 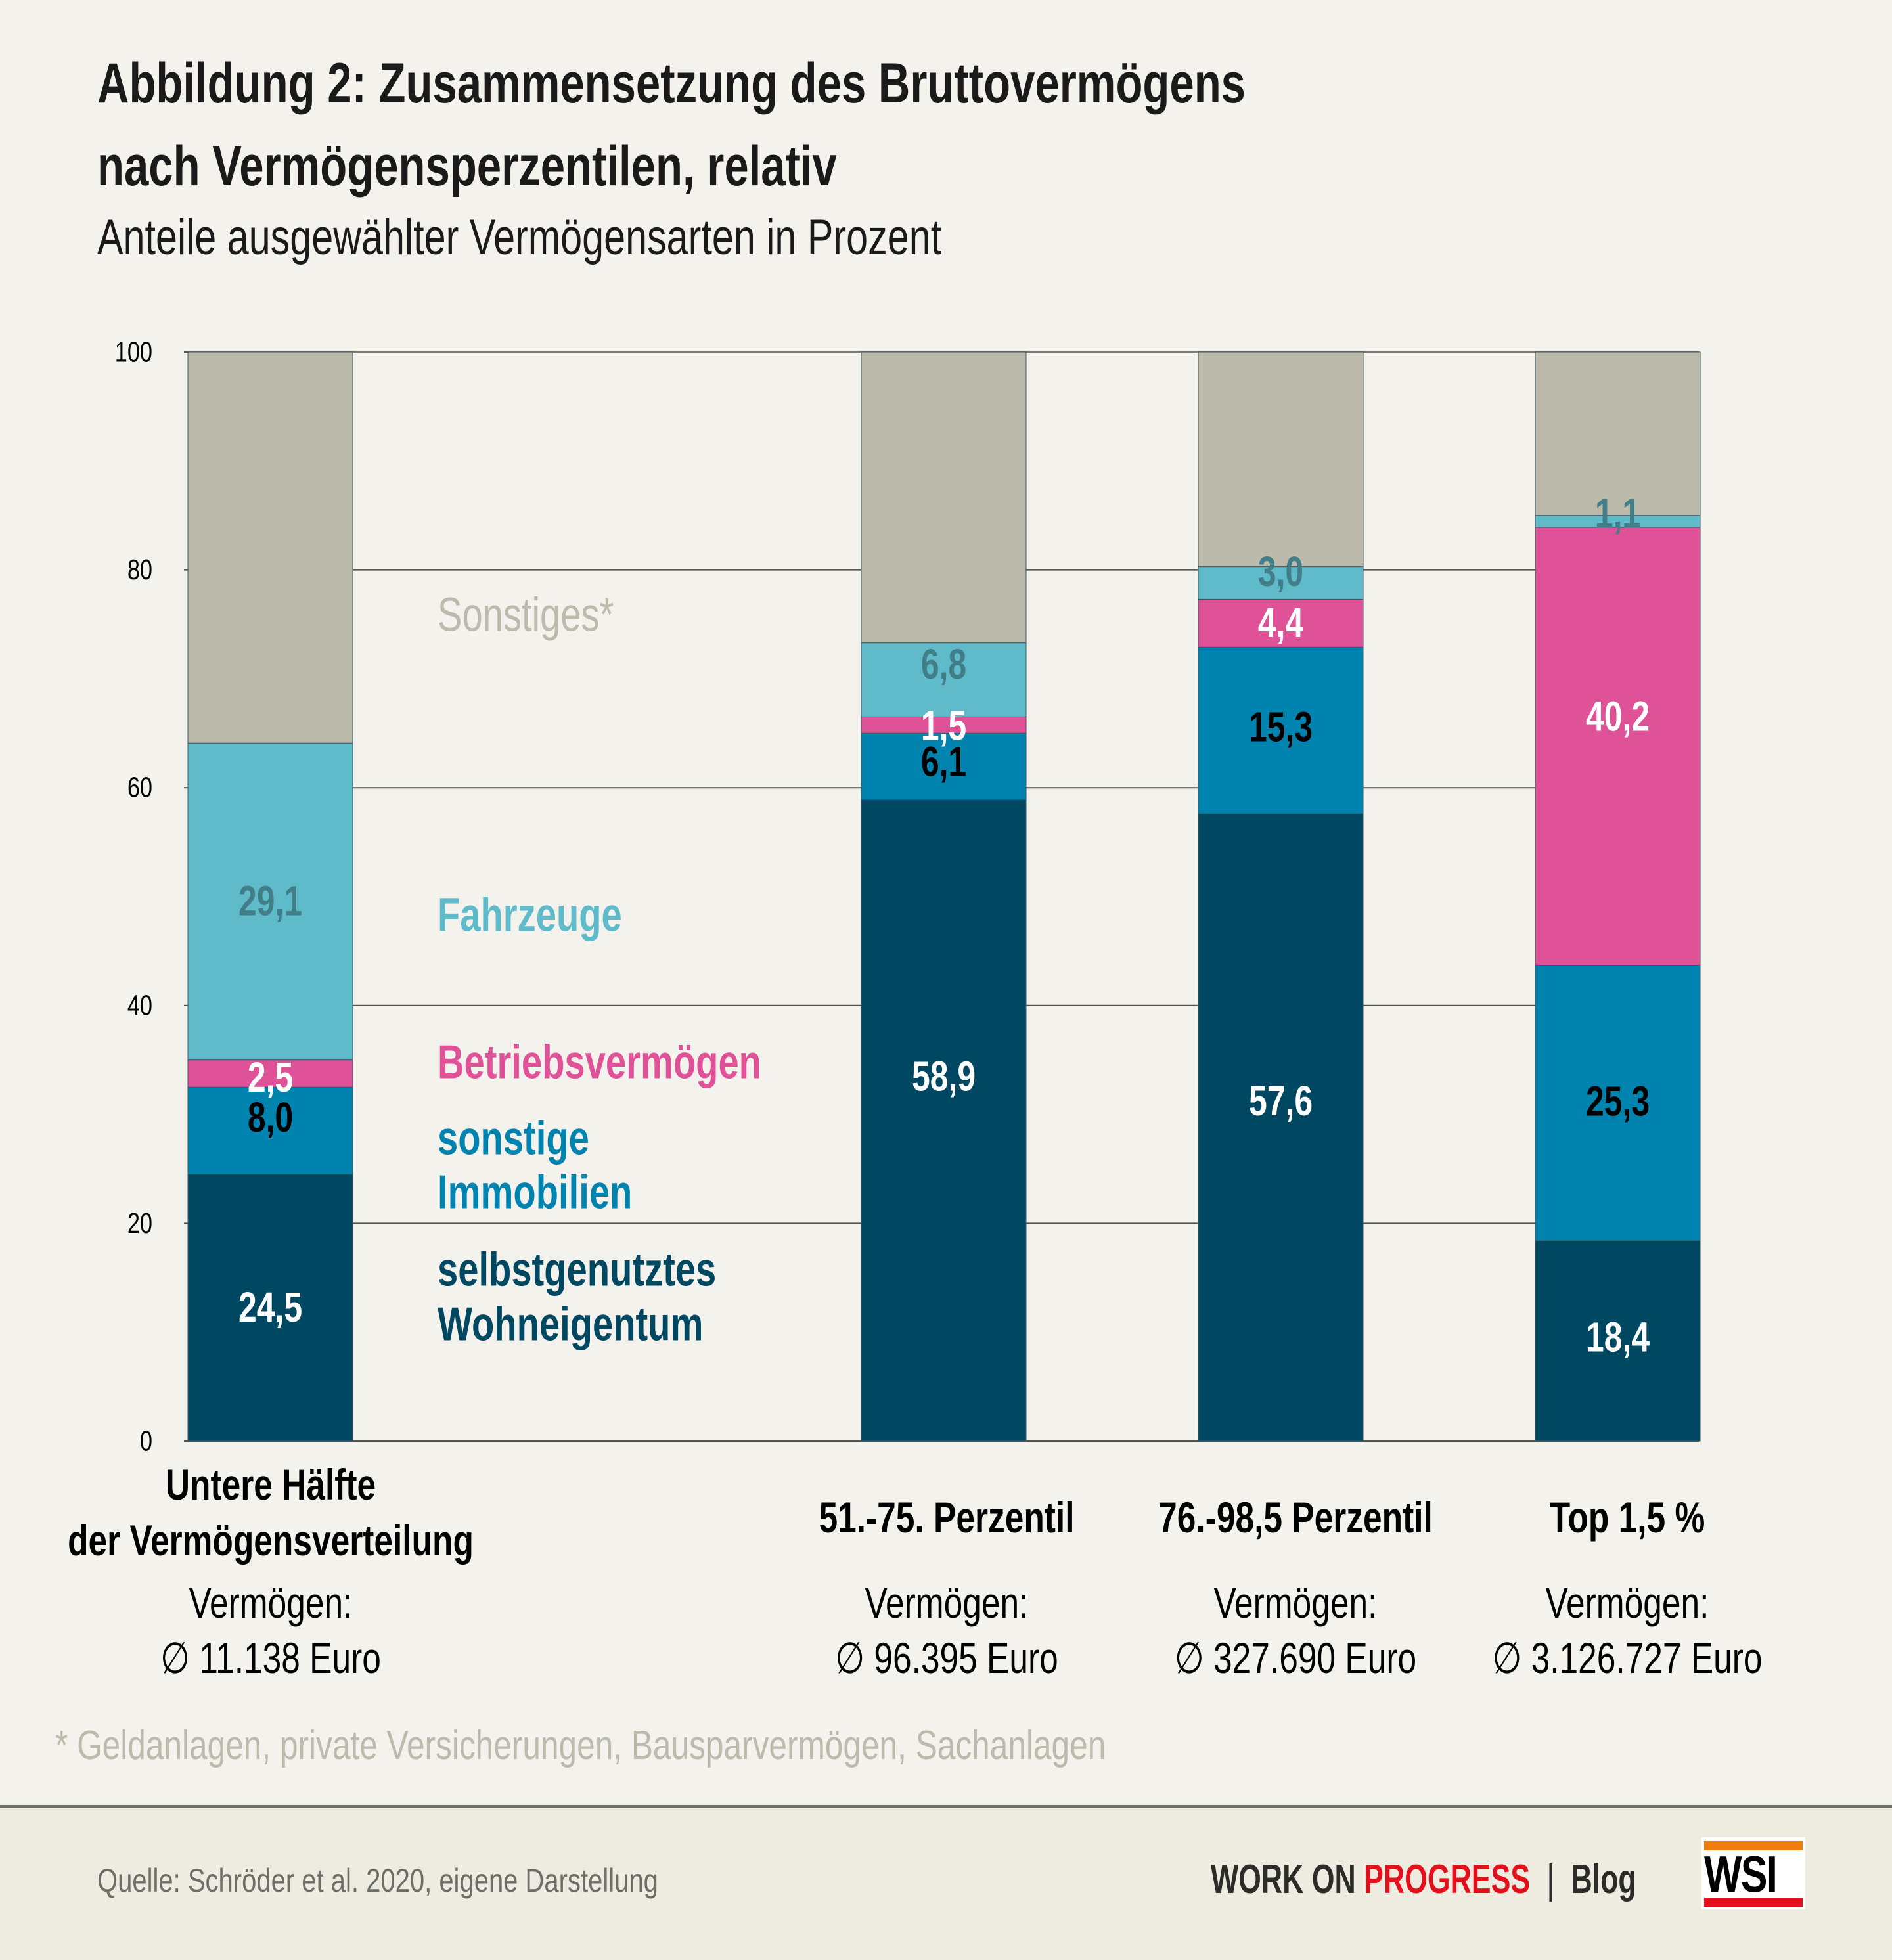 What do you see at coordinates (270, 901) in the screenshot?
I see `bar-value-label: 29,1` at bounding box center [270, 901].